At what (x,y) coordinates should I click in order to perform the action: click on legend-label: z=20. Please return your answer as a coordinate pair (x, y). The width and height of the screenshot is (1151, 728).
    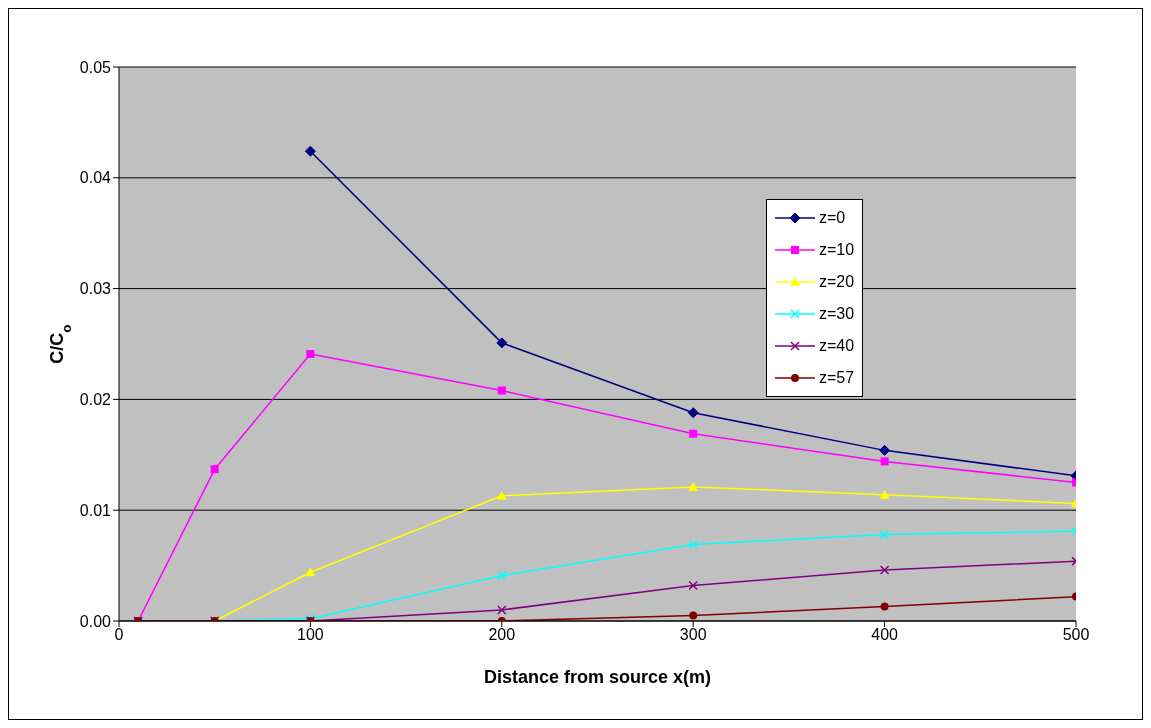
    Looking at the image, I should click on (837, 282).